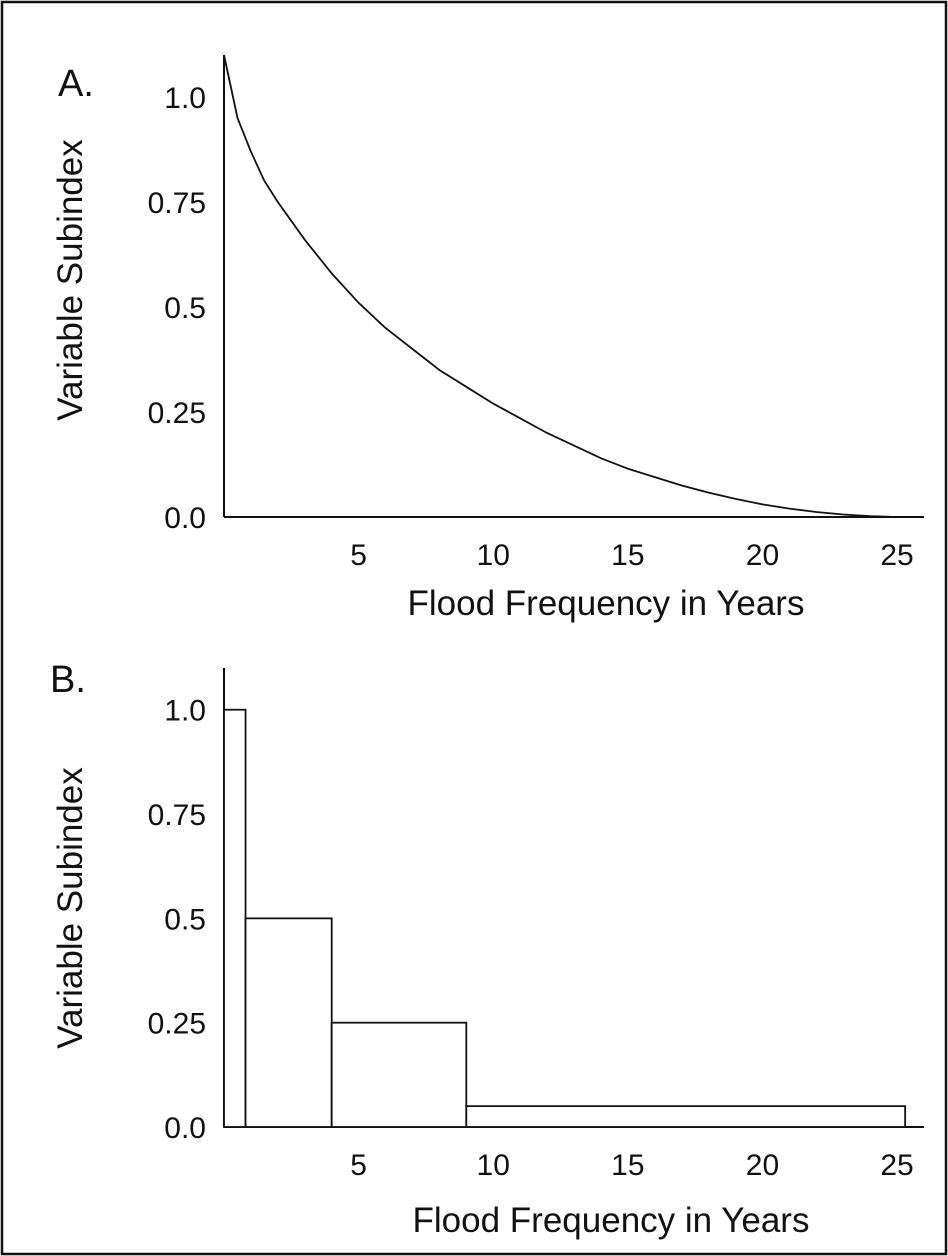  Describe the element at coordinates (896, 555) in the screenshot. I see `panel-a-x-tick-label: 25` at that location.